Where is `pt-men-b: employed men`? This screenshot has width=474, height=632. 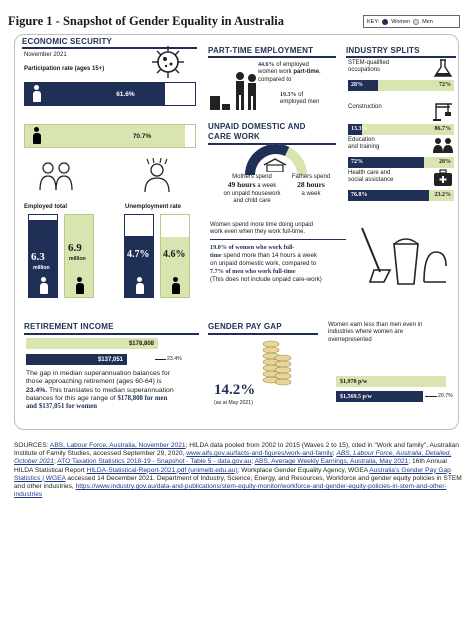
pt-men-b: employed men is located at coordinates (300, 102).